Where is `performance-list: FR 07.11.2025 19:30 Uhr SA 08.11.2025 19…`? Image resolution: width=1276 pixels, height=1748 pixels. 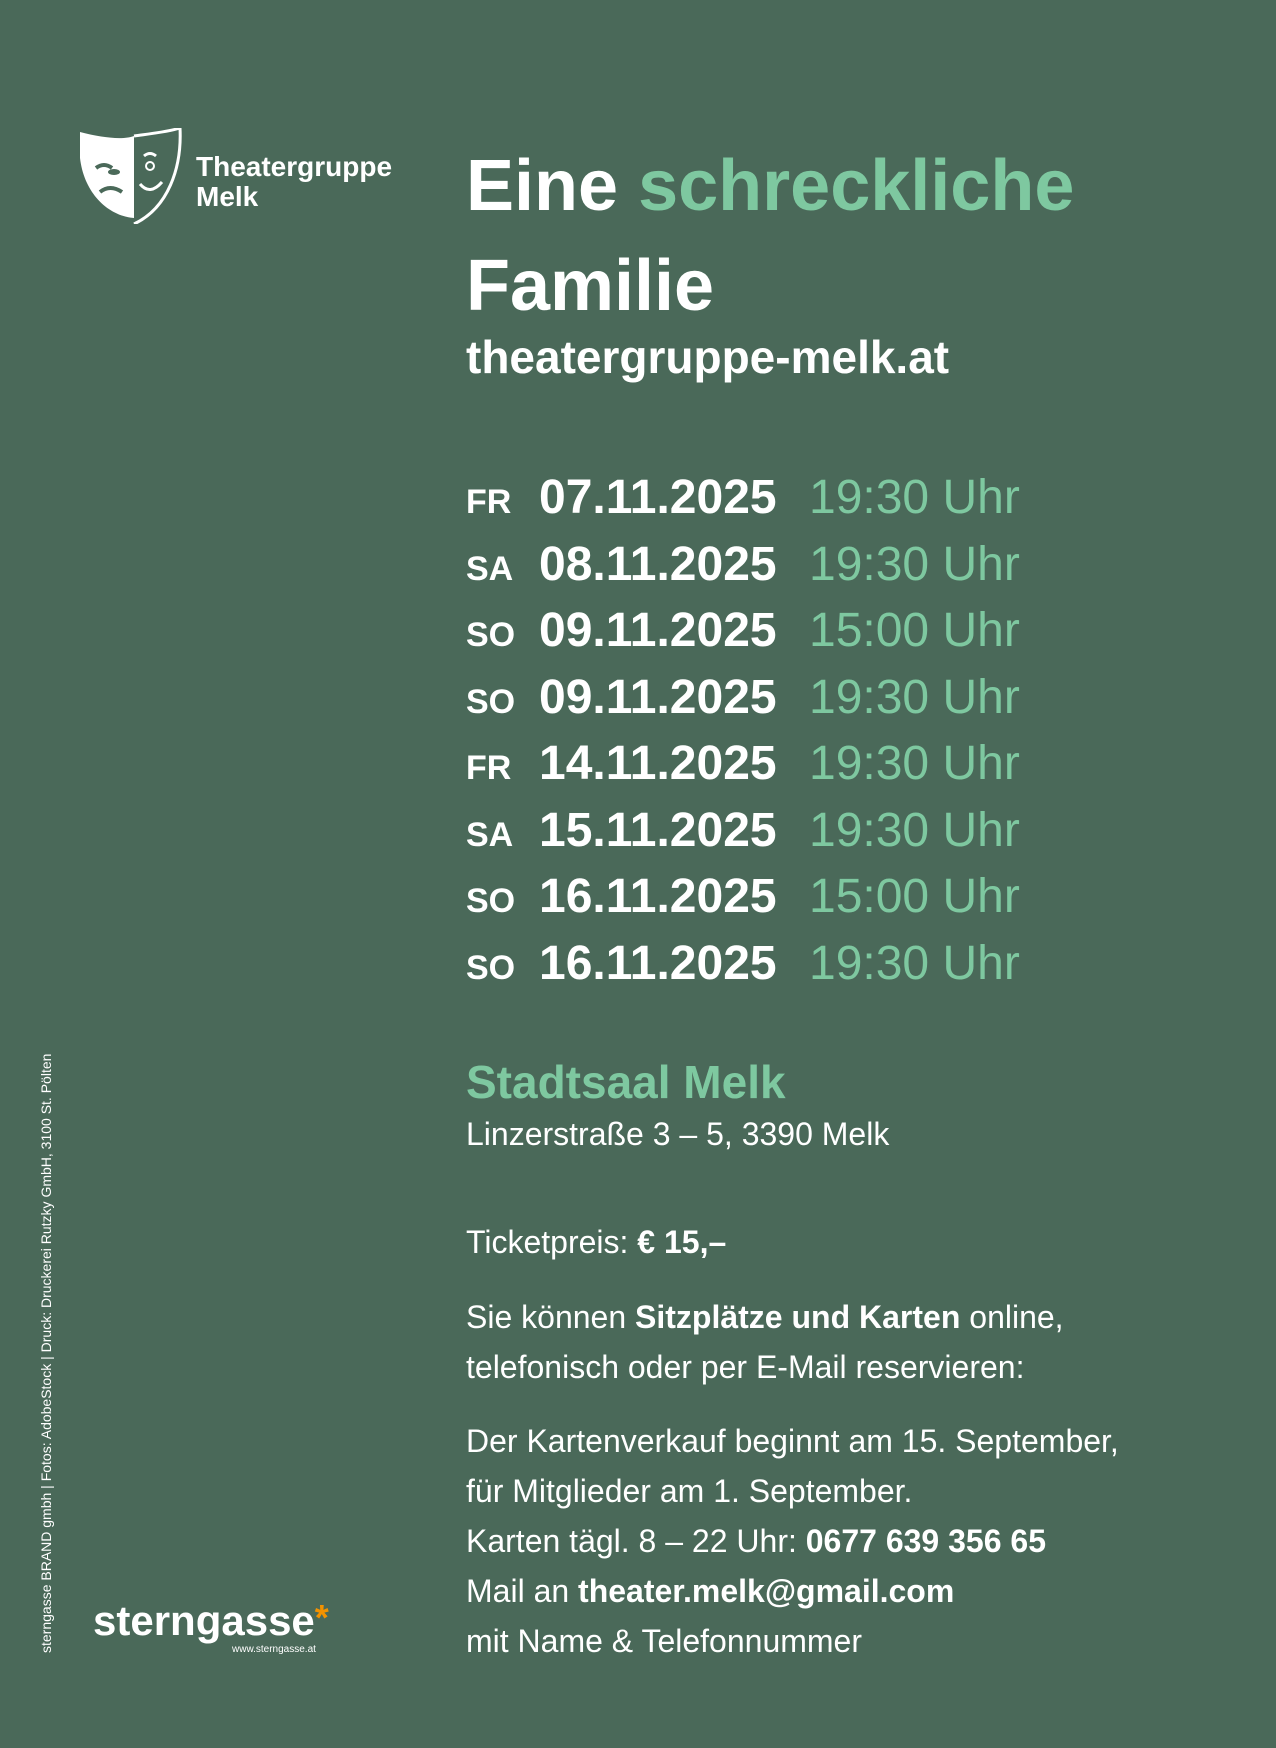
performance-list: FR 07.11.2025 19:30 Uhr SA 08.11.2025 19… is located at coordinates (743, 736).